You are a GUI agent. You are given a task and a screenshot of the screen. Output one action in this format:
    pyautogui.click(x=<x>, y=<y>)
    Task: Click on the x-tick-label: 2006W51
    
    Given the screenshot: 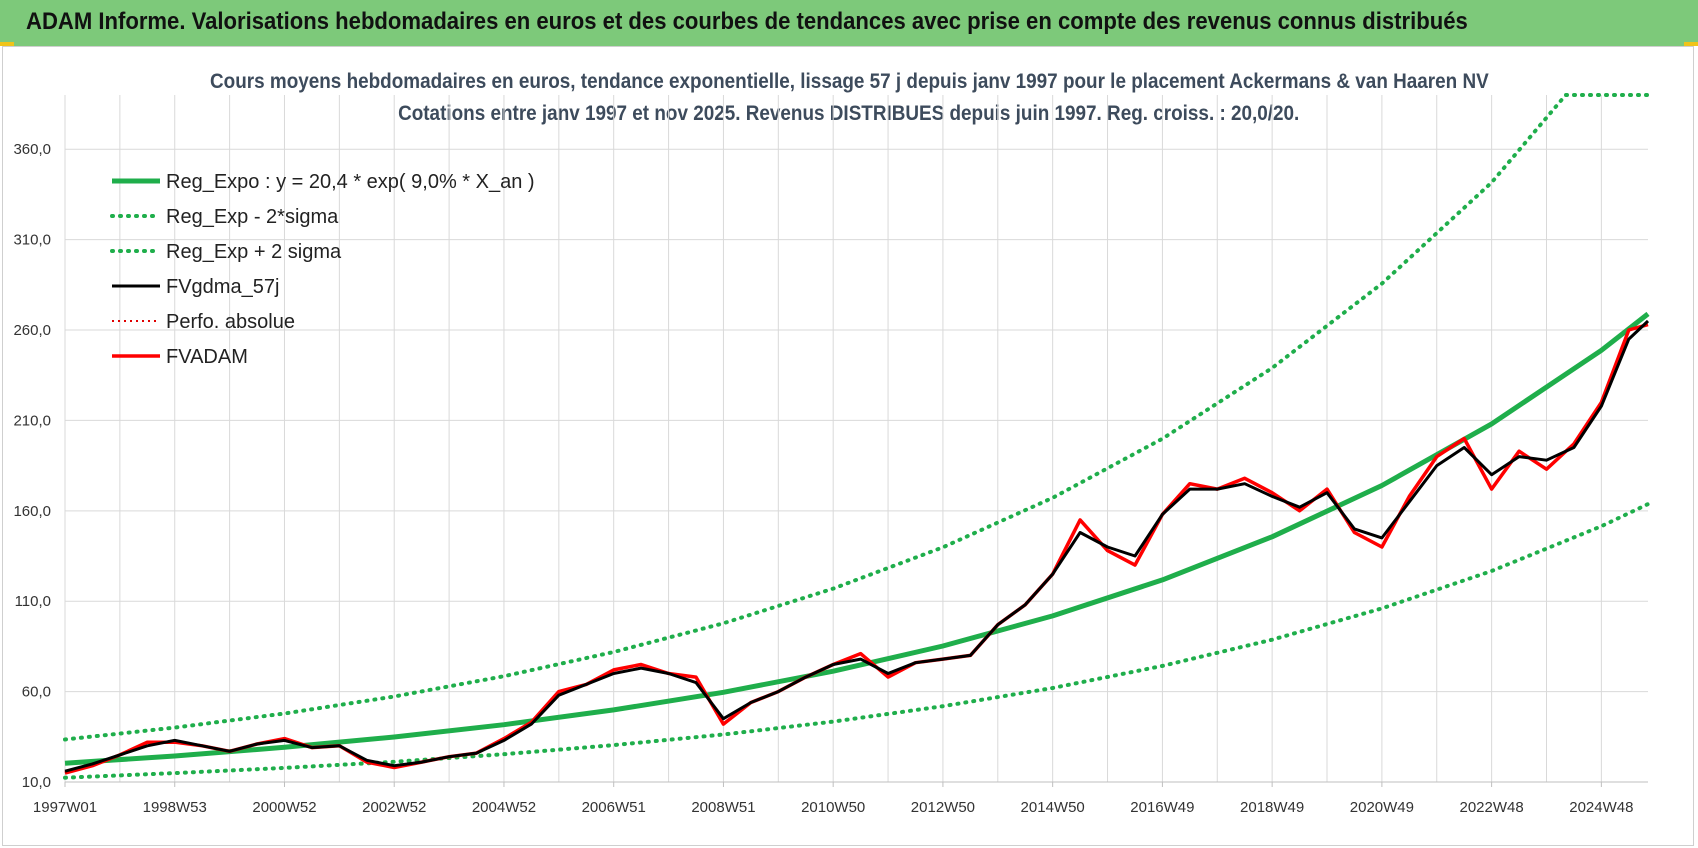 What is the action you would take?
    pyautogui.click(x=614, y=807)
    